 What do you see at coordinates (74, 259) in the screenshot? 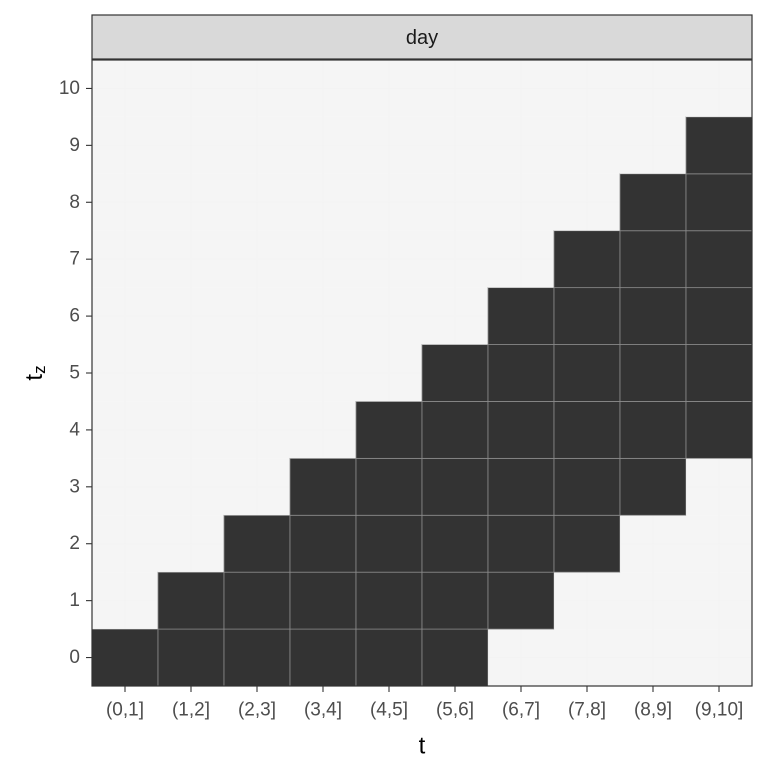
I see `y-tick-label: 7` at bounding box center [74, 259].